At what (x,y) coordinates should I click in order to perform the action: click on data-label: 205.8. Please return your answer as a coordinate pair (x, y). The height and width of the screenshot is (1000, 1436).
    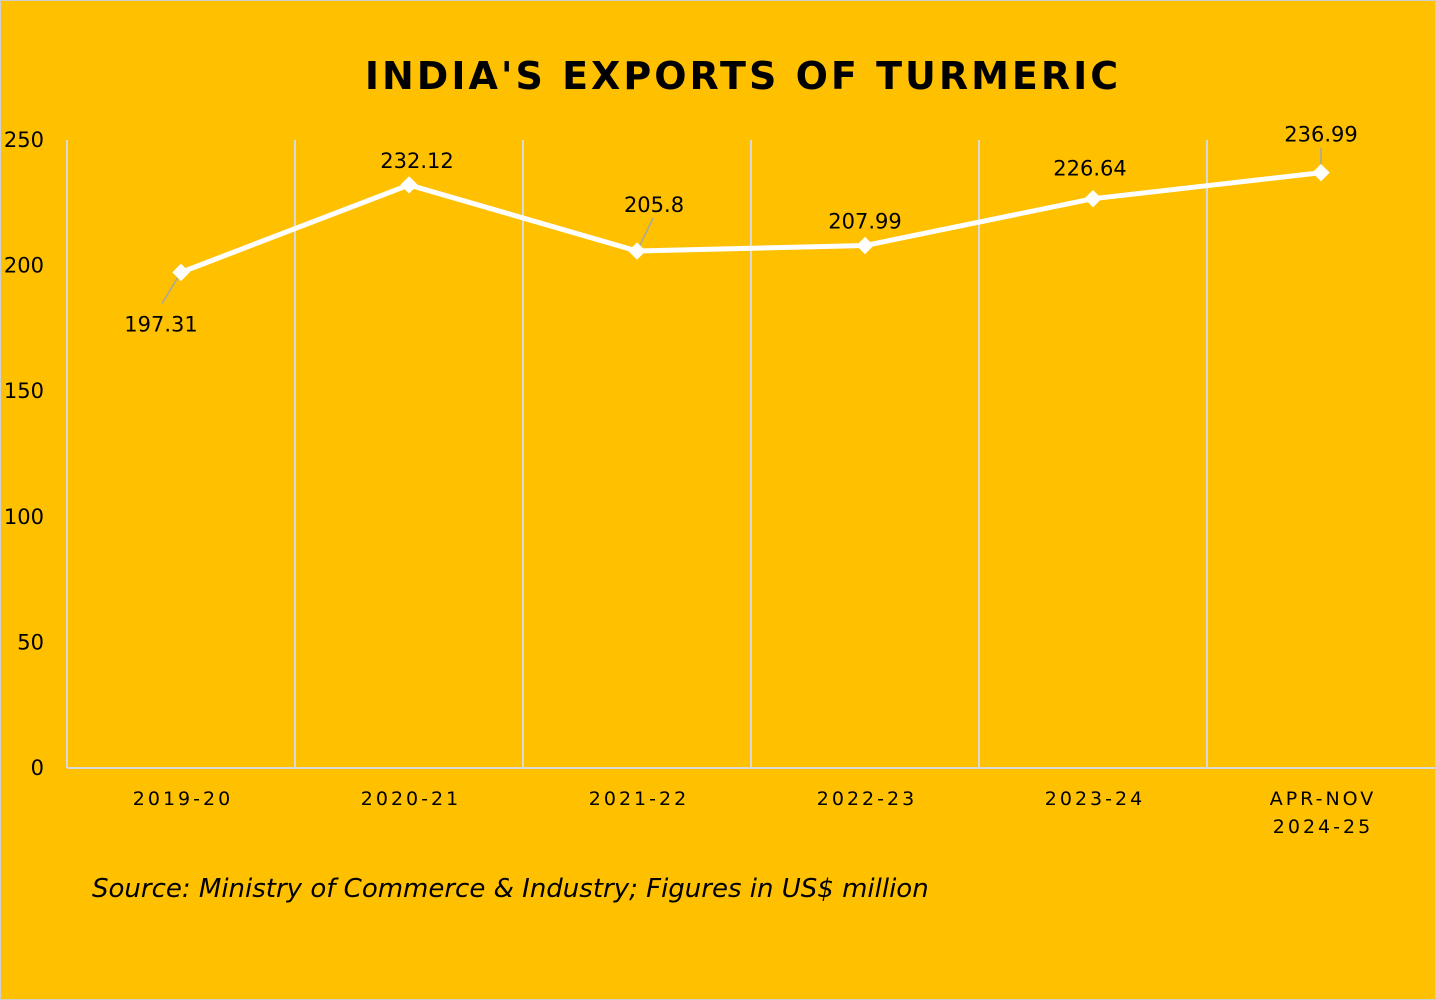
    Looking at the image, I should click on (654, 205).